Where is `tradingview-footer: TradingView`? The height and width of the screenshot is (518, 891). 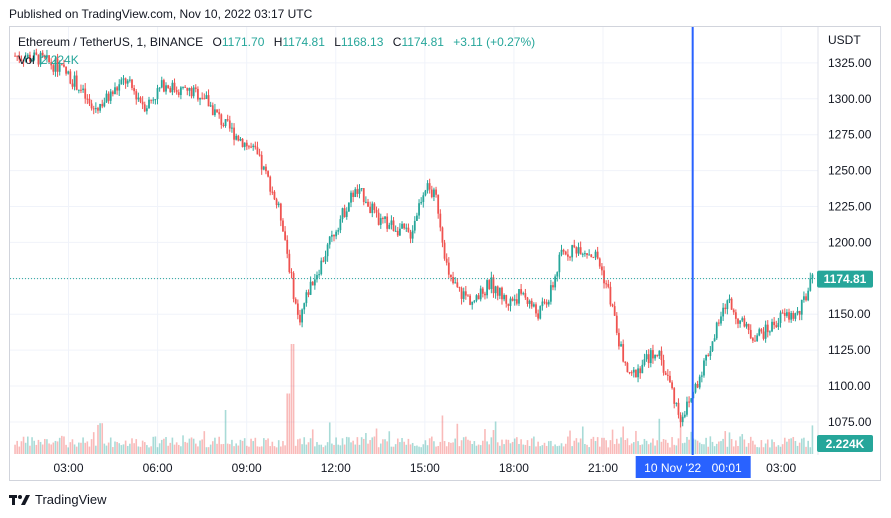 tradingview-footer: TradingView is located at coordinates (58, 499).